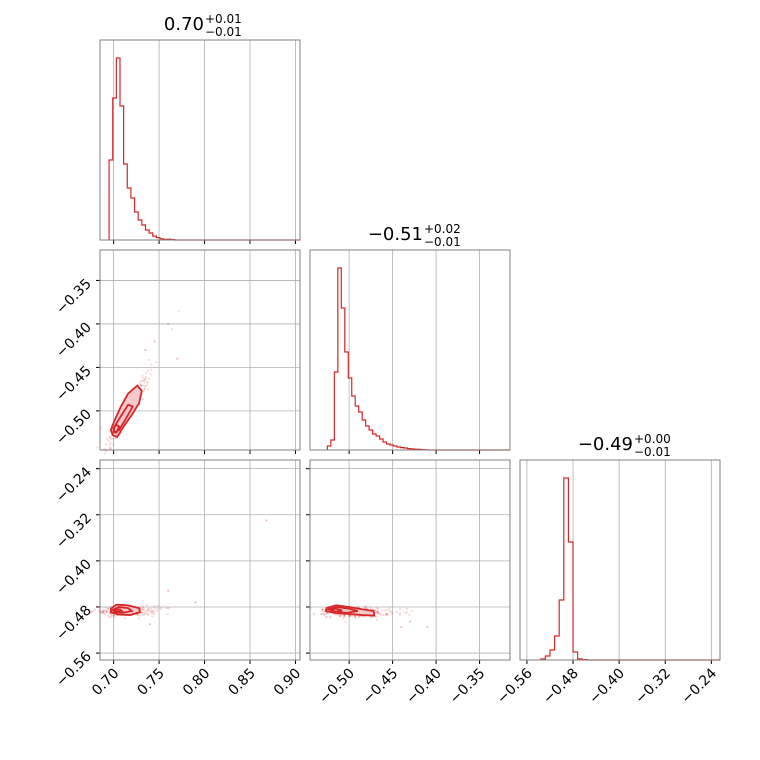 The height and width of the screenshot is (760, 760). Describe the element at coordinates (122, 610) in the screenshot. I see `contour-inner` at that location.